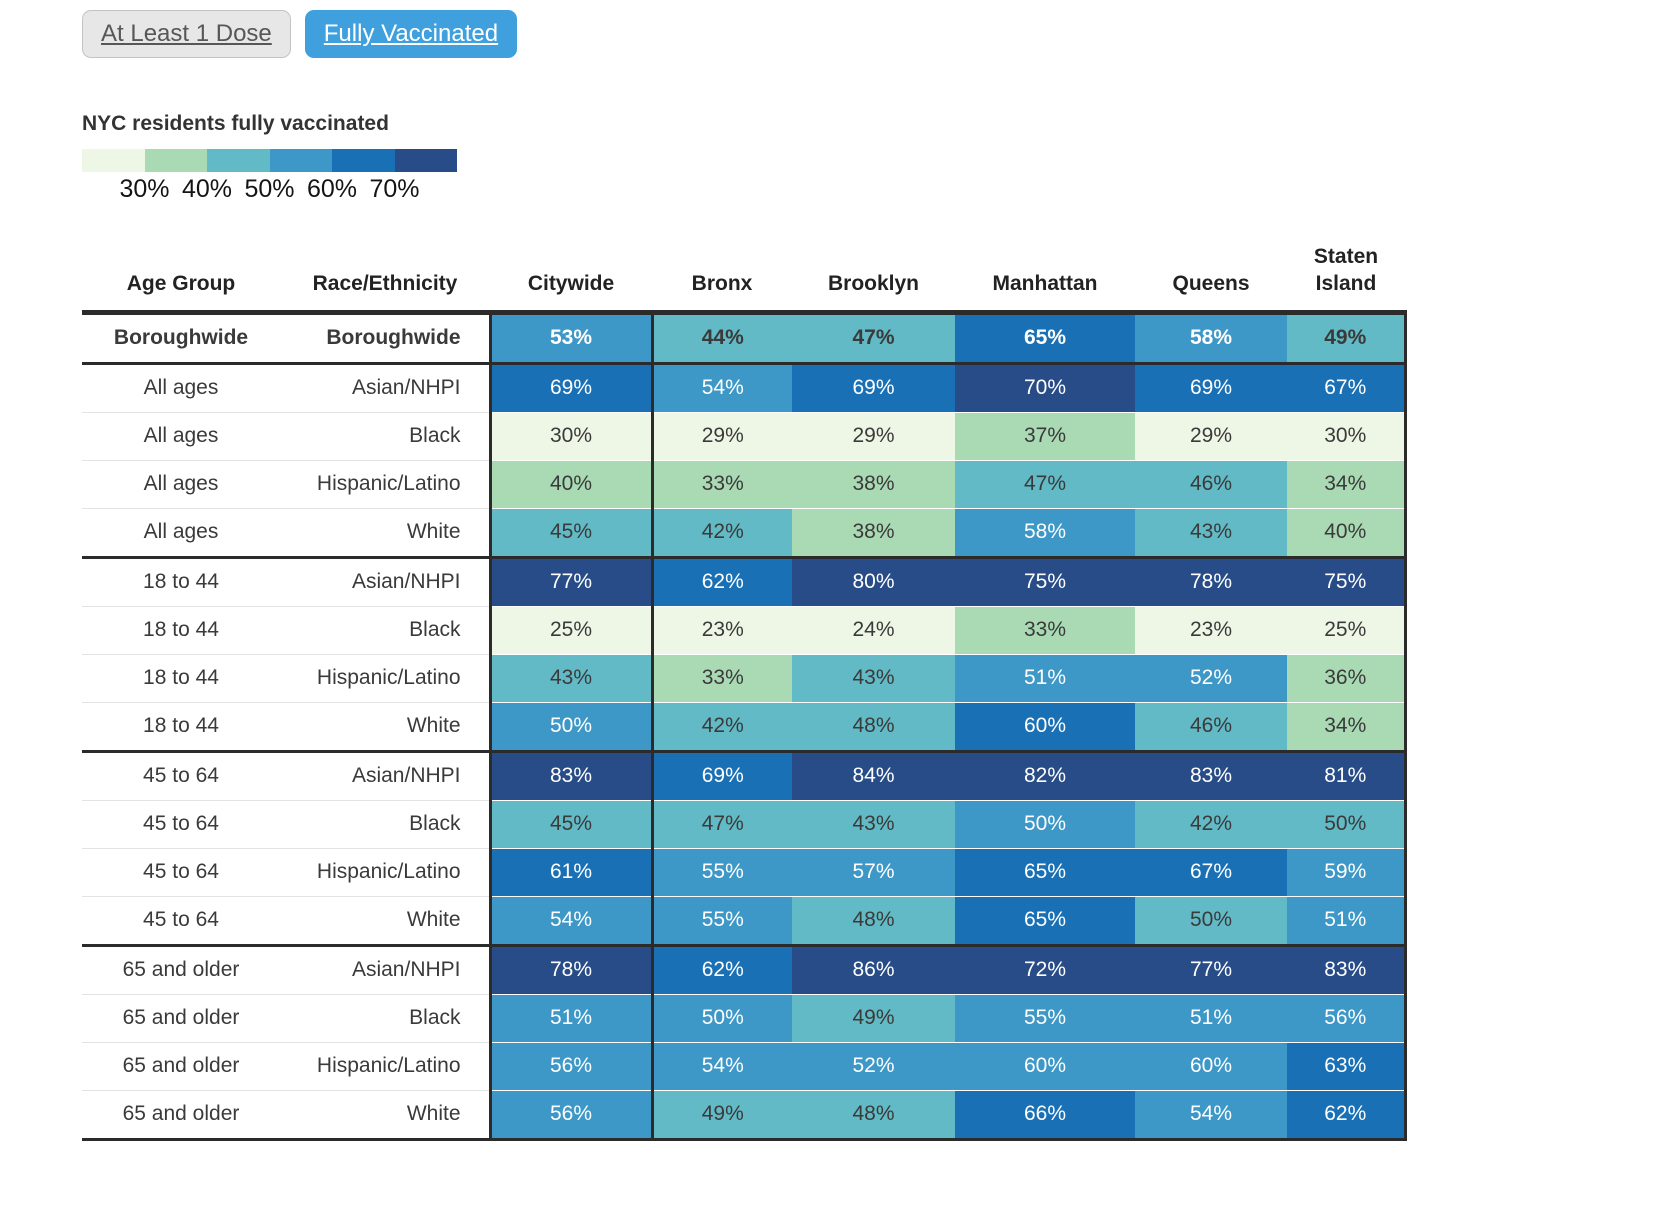  What do you see at coordinates (744, 630) in the screenshot?
I see `table-row: 18 to 44 Black 25% 23% 24% 33% 23% 25%` at bounding box center [744, 630].